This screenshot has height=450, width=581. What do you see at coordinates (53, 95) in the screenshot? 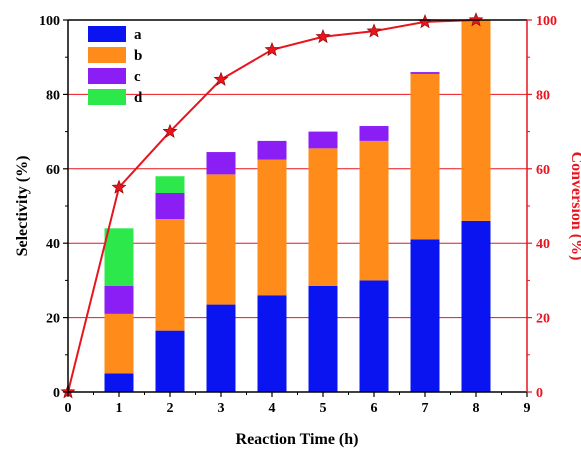
I see `left-tick-label: 80` at bounding box center [53, 95].